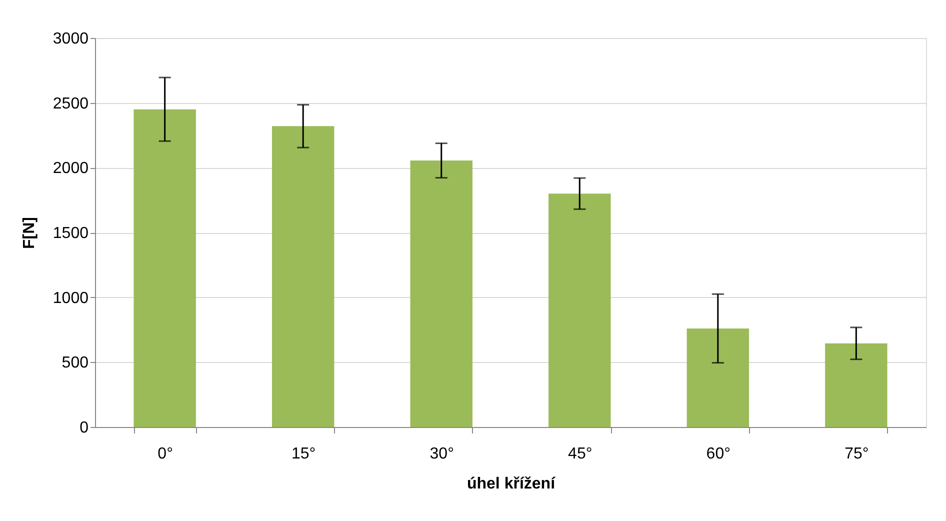 The height and width of the screenshot is (521, 946). Describe the element at coordinates (70, 169) in the screenshot. I see `y-tick-label: 2000` at that location.